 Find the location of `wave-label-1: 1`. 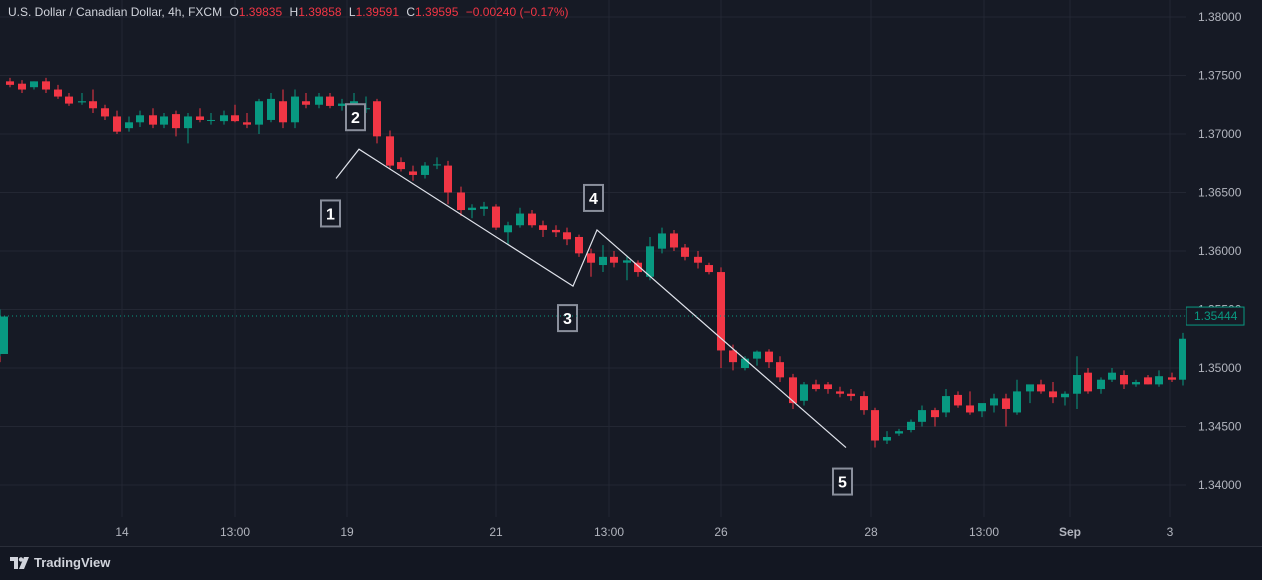

wave-label-1: 1 is located at coordinates (330, 213).